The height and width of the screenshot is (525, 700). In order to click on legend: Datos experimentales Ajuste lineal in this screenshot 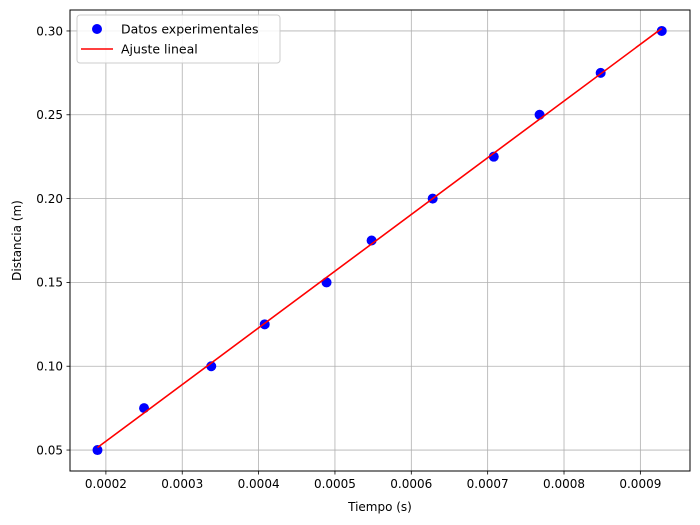, I will do `click(178, 39)`.